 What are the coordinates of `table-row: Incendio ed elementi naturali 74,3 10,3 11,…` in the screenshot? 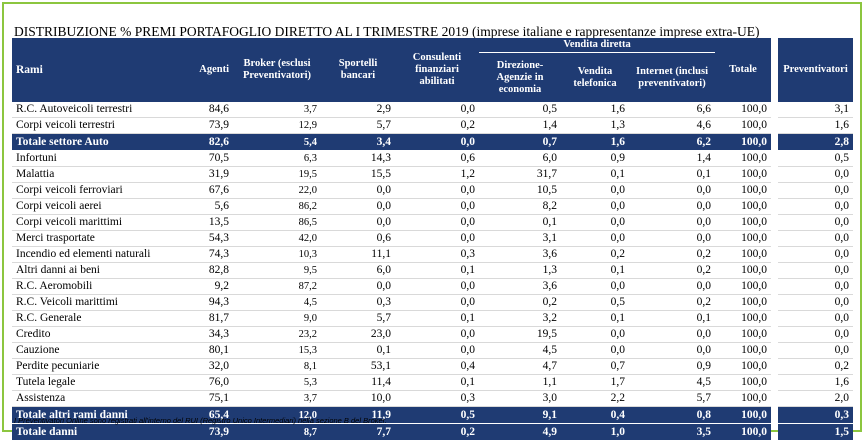 It's located at (392, 254).